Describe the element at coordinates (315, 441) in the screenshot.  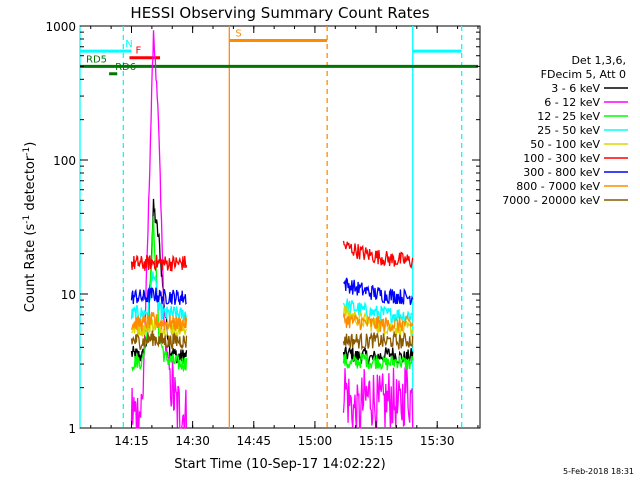
I see `x-tick-label: 15:00` at that location.